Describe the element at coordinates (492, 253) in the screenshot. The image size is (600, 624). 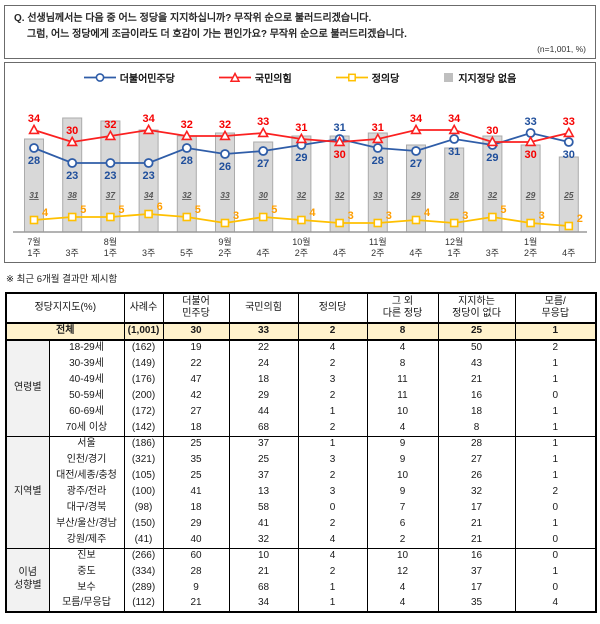
I see `svg-text: 3주` at that location.